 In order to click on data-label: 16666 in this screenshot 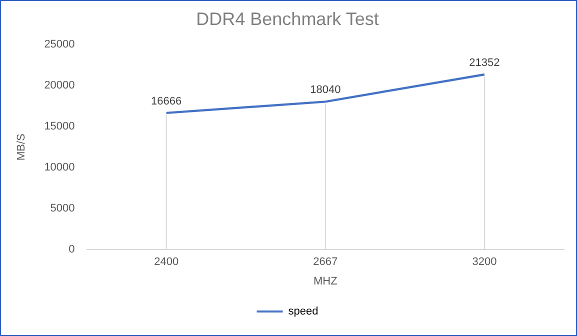, I will do `click(166, 101)`.